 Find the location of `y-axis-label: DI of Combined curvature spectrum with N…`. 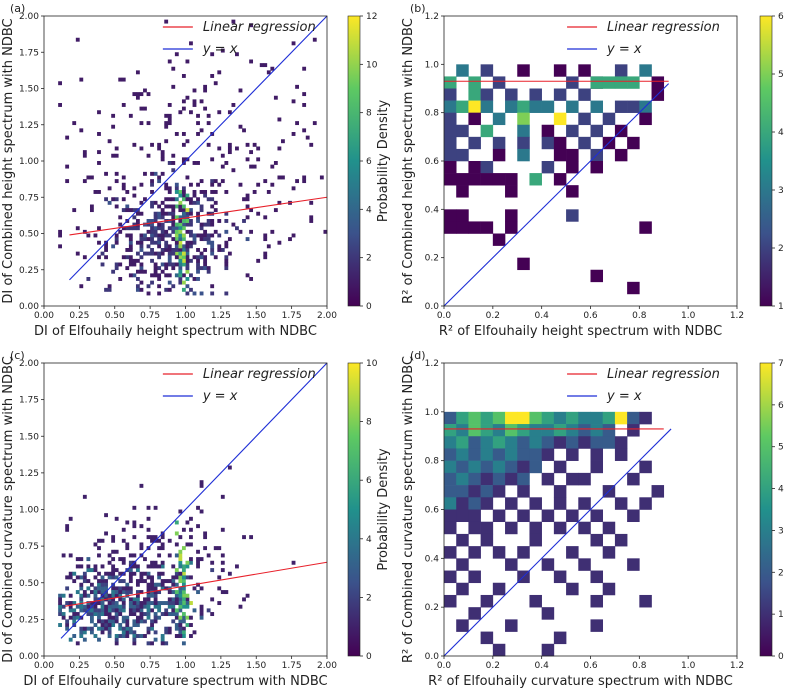

y-axis-label: DI of Combined curvature spectrum with N… is located at coordinates (8, 509).